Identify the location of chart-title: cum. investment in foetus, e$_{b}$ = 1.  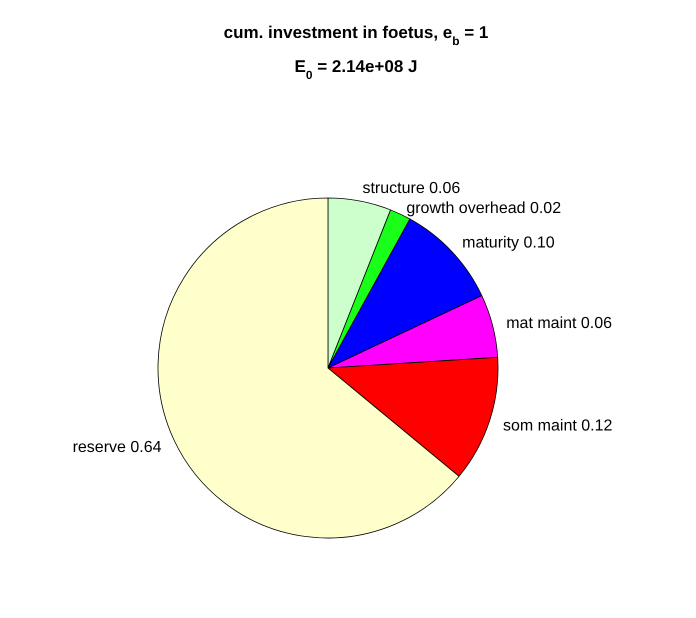
(356, 35).